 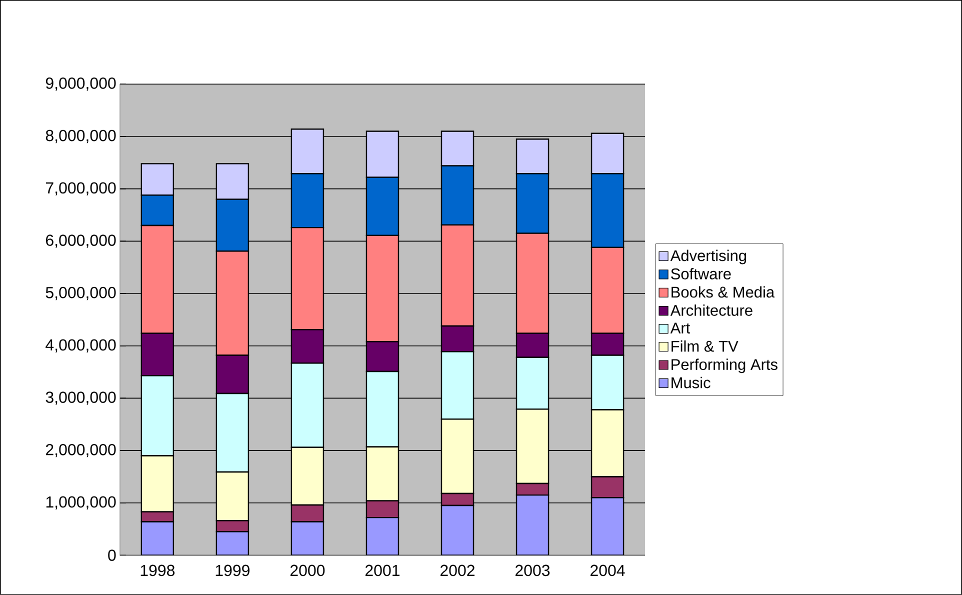 I want to click on y-tick-label: 8,000,000, so click(x=81, y=137).